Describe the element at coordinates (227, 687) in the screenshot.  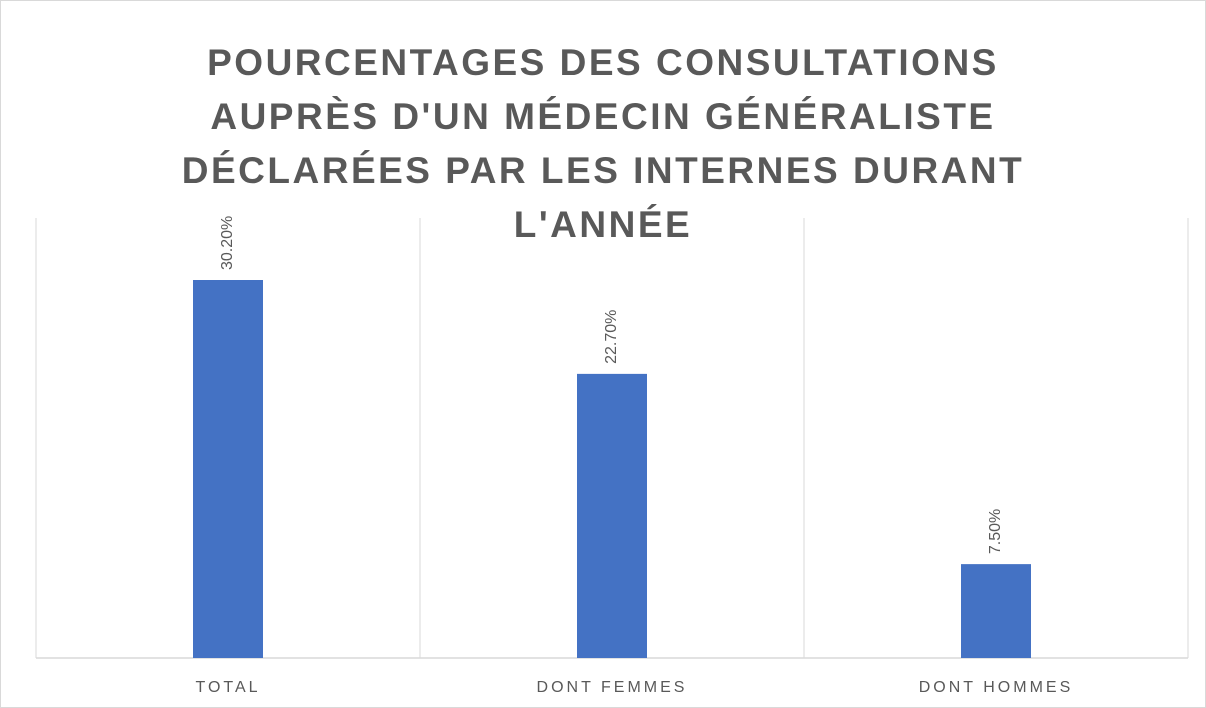
I see `x-tick-label: TOTAL` at that location.